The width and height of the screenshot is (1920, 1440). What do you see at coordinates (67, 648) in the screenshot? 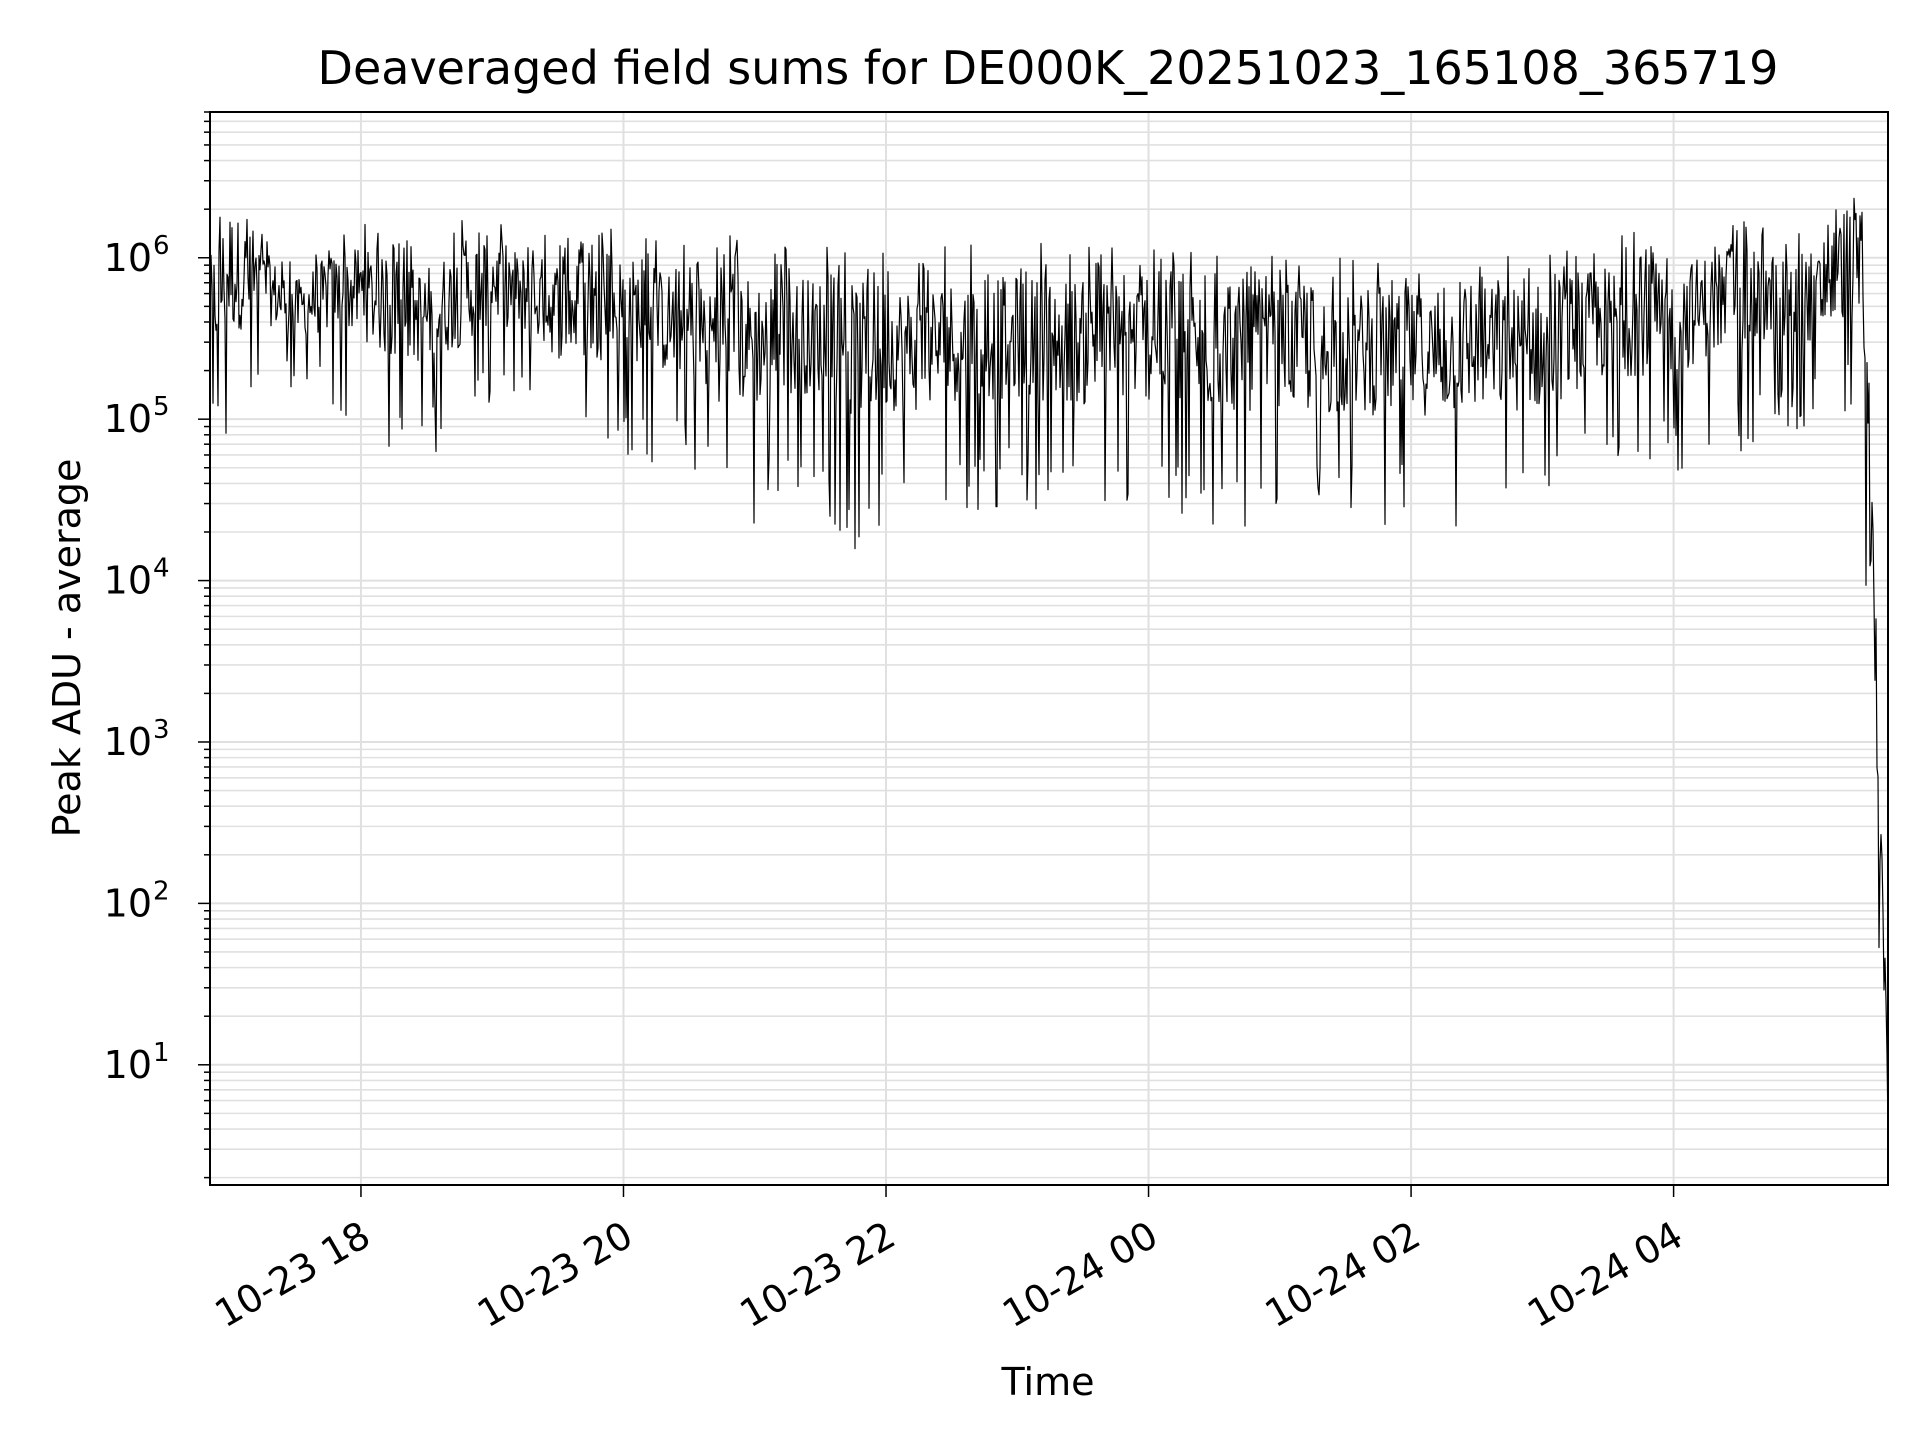
I see `y-axis-label: Peak ADU - average` at bounding box center [67, 648].